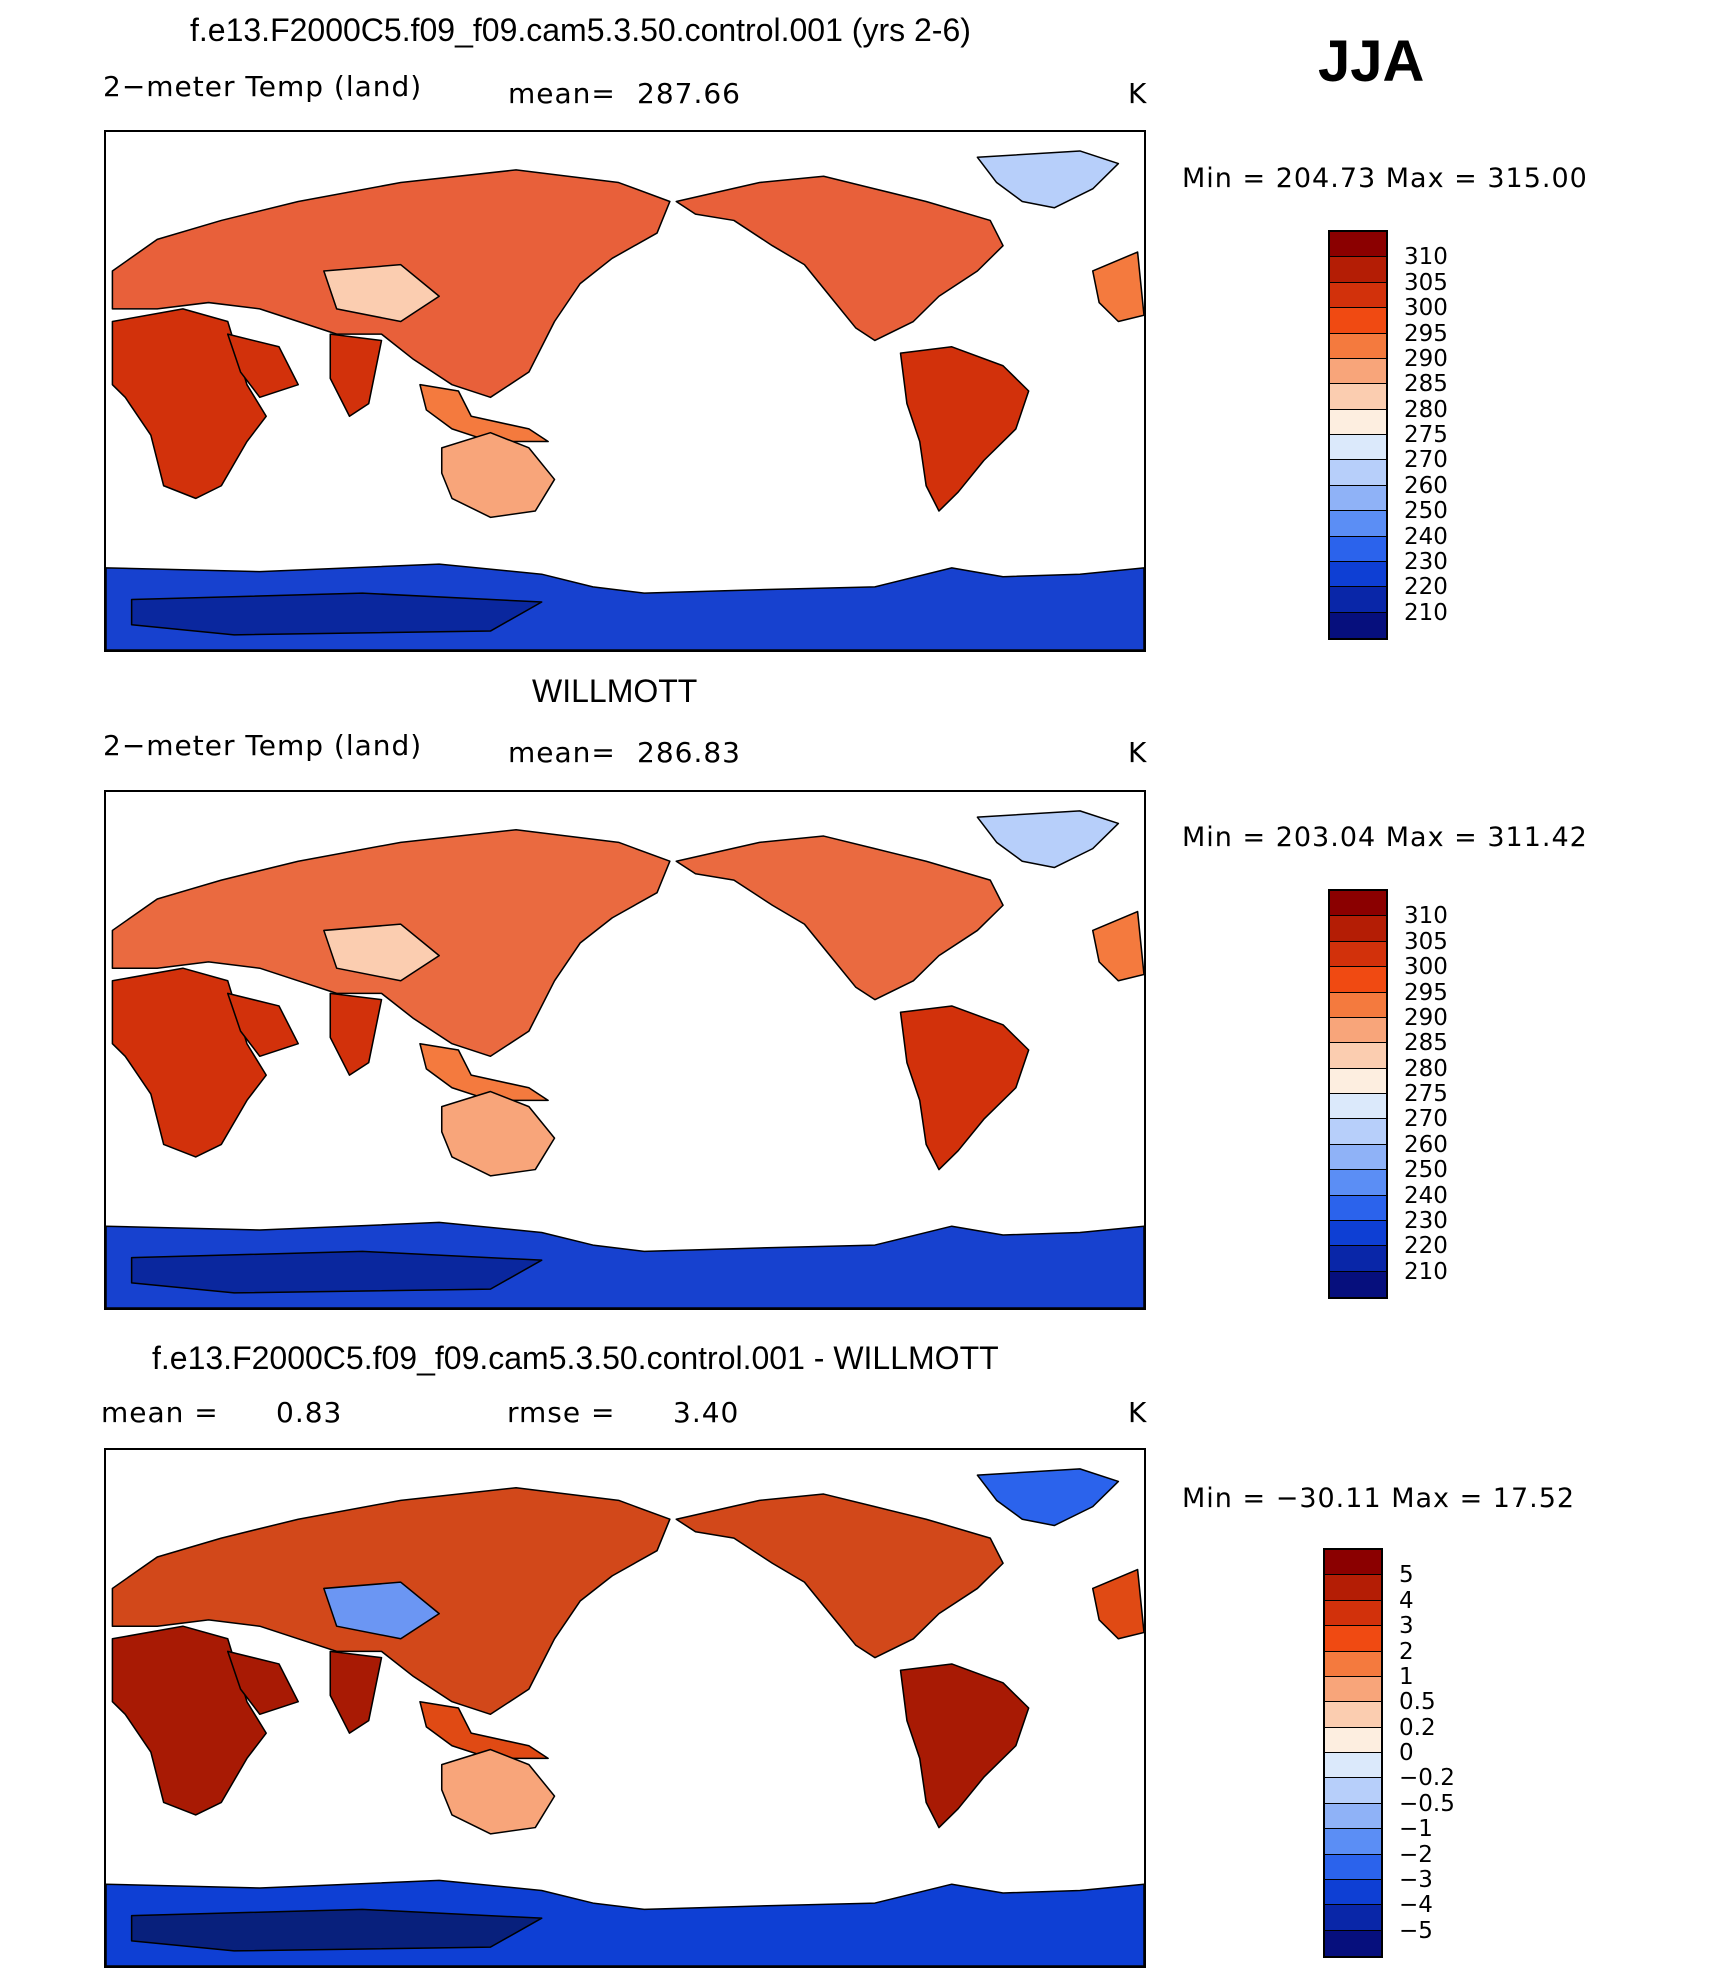  I want to click on india-region, so click(356, 1692).